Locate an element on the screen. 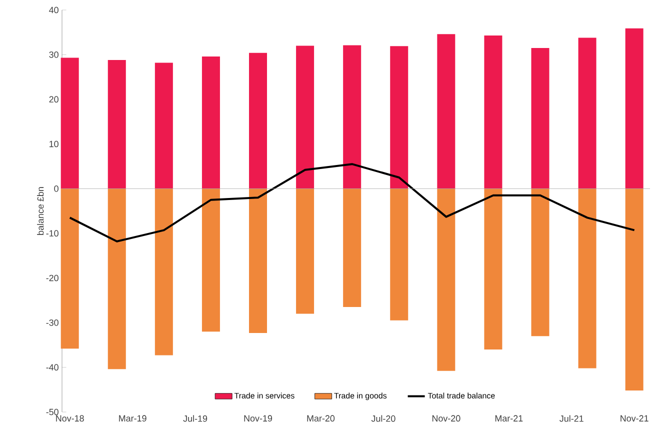 This screenshot has width=656, height=437. x-tick-label: Nov-19 is located at coordinates (258, 418).